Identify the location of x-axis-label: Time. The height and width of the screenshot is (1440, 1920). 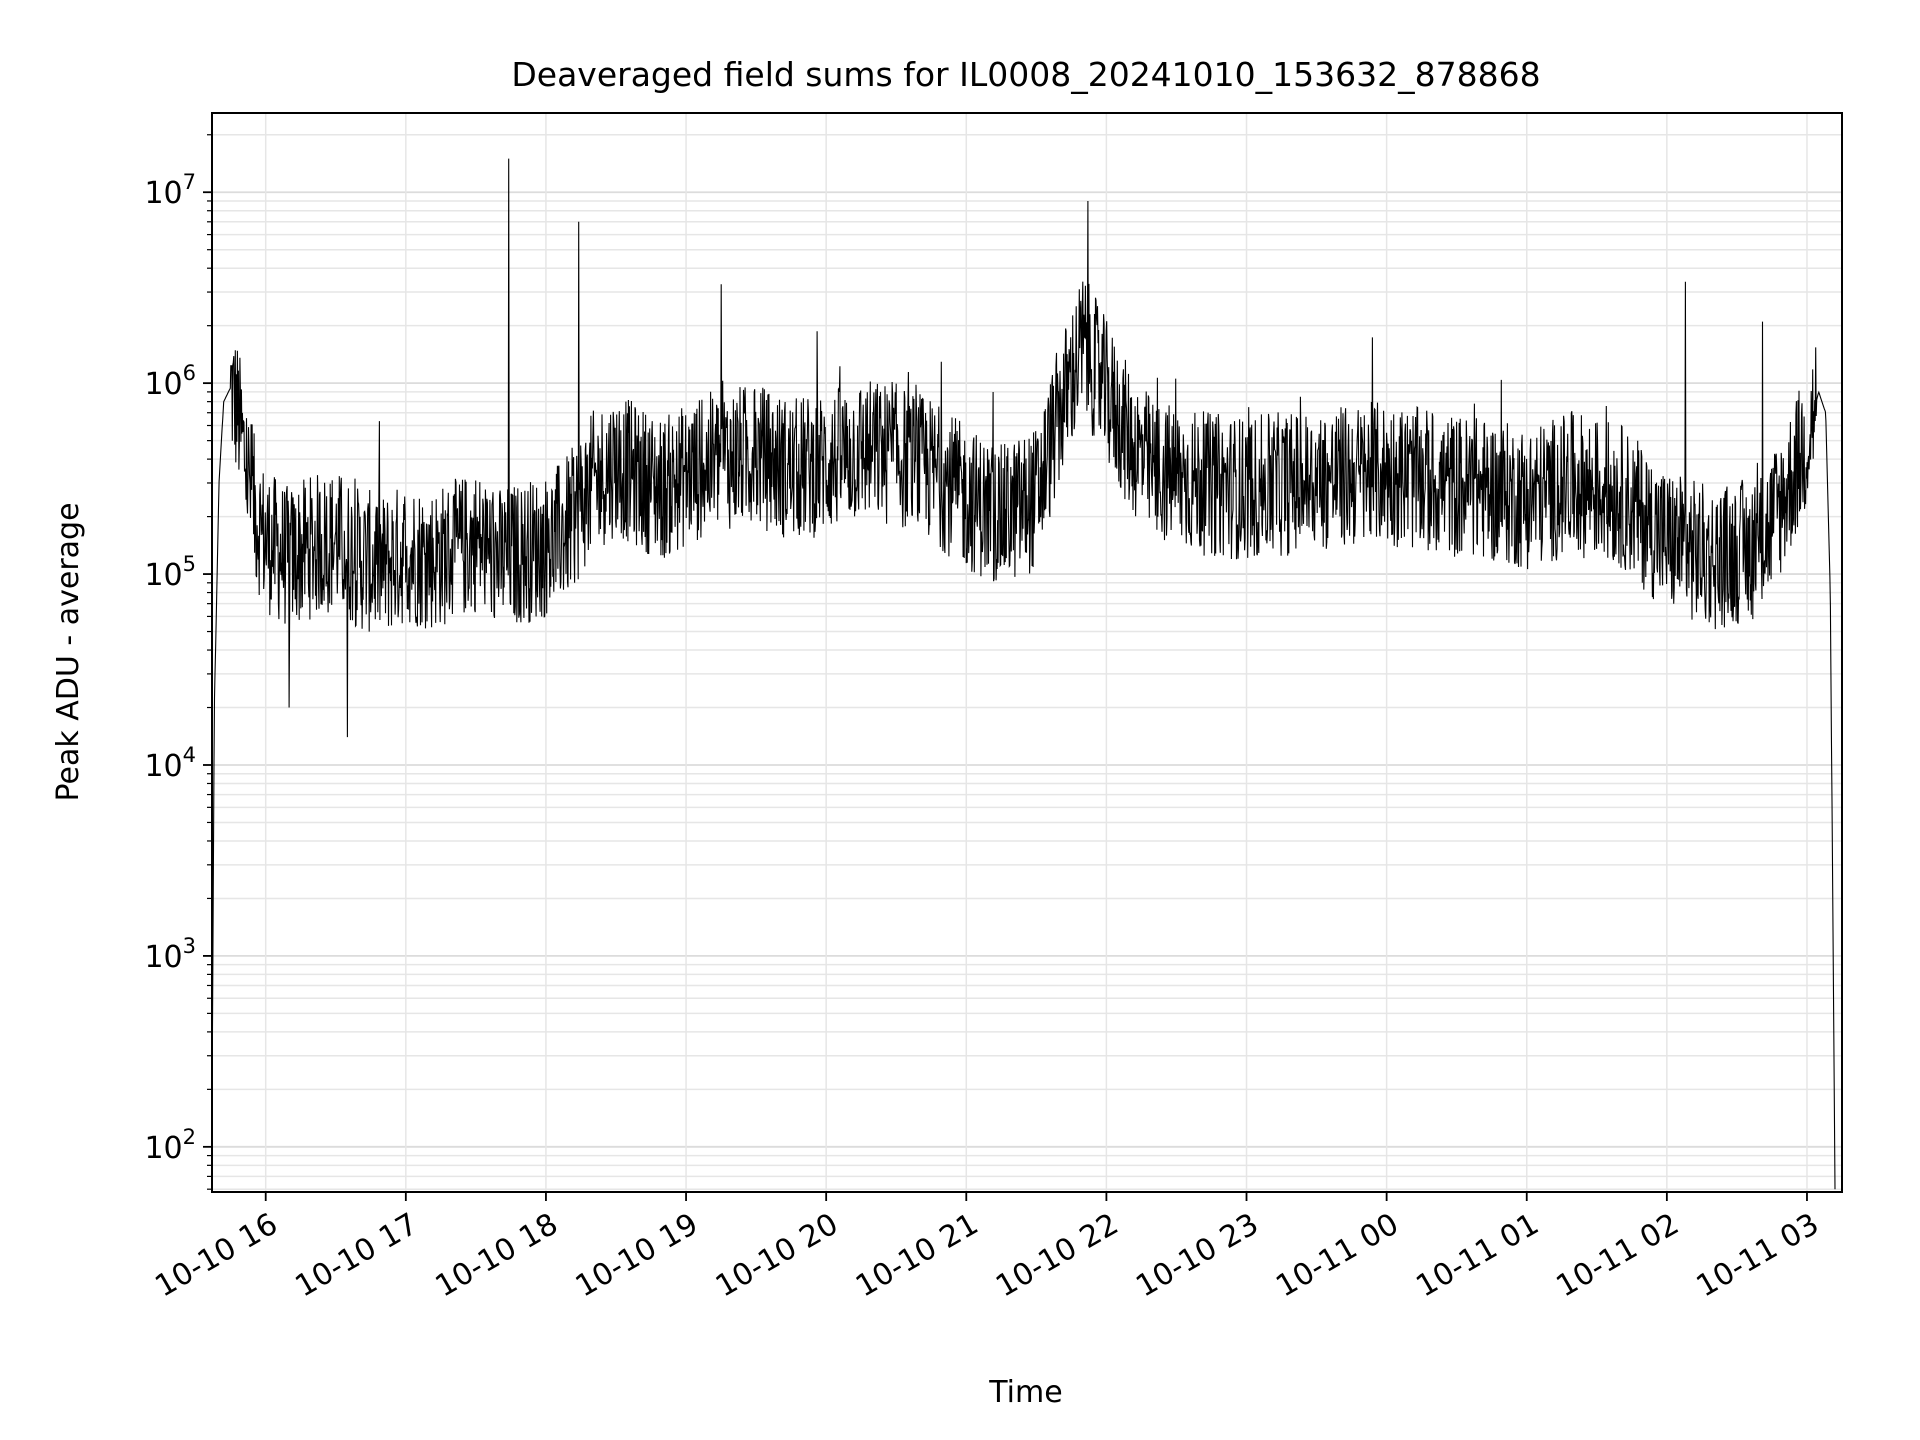
(1025, 1392).